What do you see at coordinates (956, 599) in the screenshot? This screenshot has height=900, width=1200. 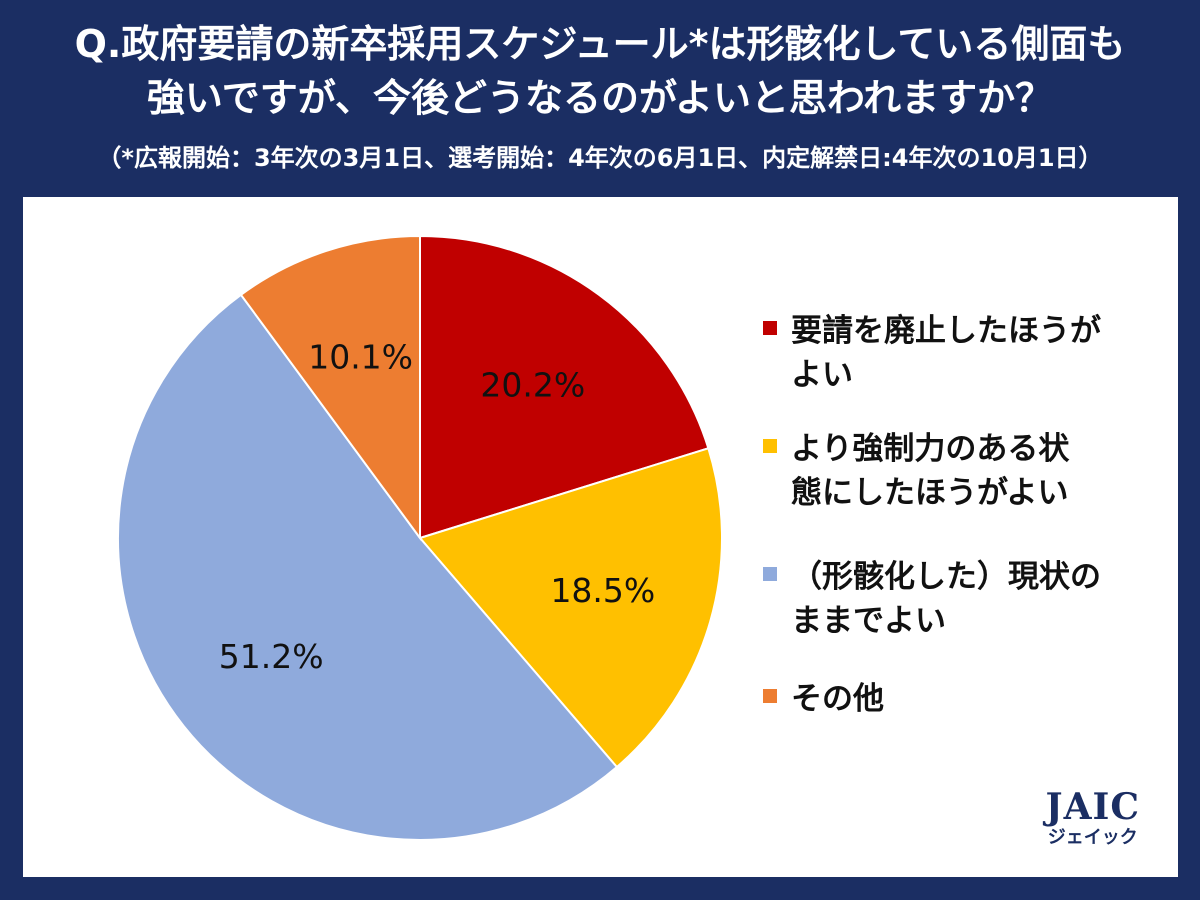 I see `legend-label-3: （形骸化した）現状の ままでよい` at bounding box center [956, 599].